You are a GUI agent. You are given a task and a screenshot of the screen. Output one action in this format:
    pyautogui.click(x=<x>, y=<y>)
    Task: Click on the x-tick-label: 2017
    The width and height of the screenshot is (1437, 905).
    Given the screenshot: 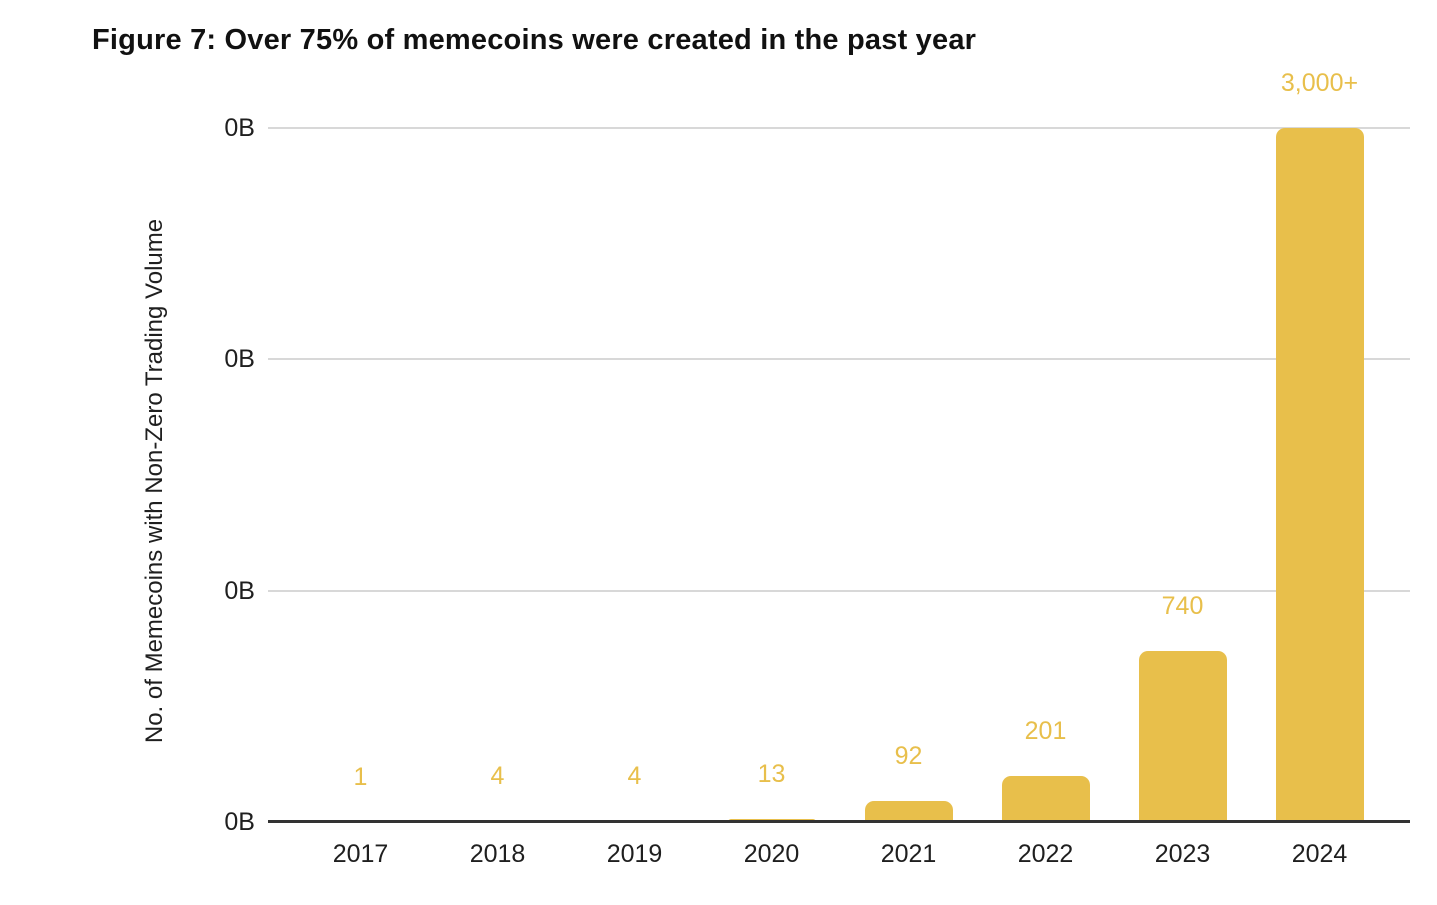 What is the action you would take?
    pyautogui.click(x=360, y=854)
    